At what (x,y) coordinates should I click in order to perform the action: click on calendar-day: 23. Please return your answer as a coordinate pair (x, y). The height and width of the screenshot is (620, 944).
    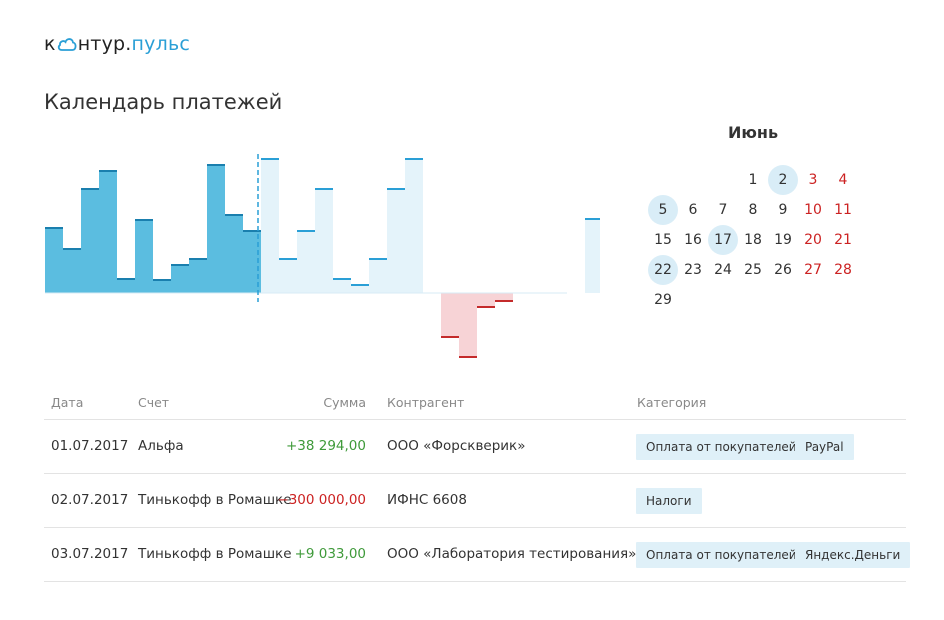
    Looking at the image, I should click on (693, 270).